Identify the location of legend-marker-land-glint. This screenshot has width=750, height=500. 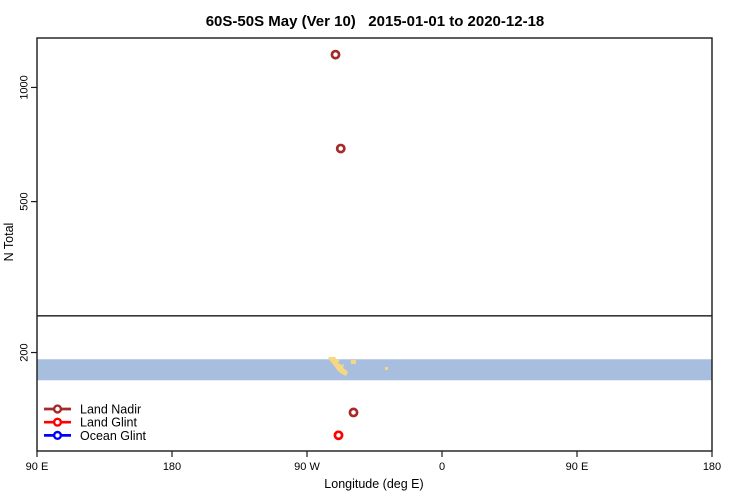
(57, 422).